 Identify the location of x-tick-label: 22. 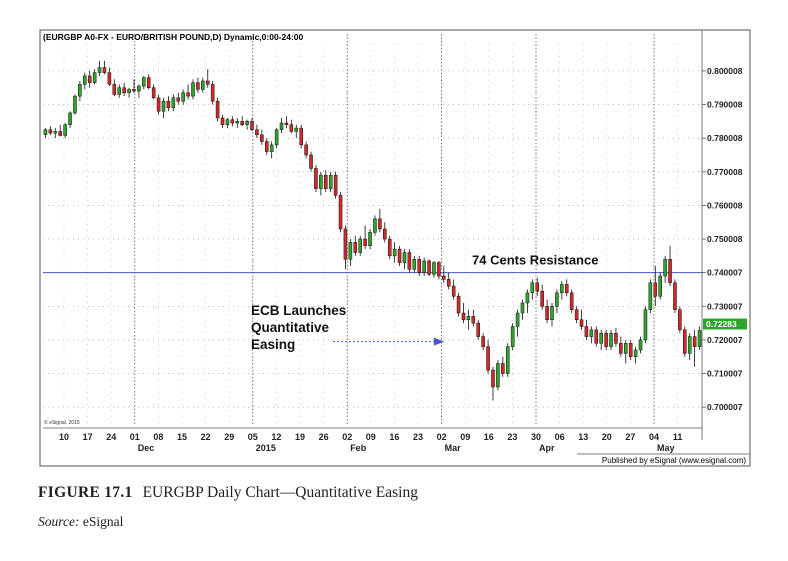
(206, 437).